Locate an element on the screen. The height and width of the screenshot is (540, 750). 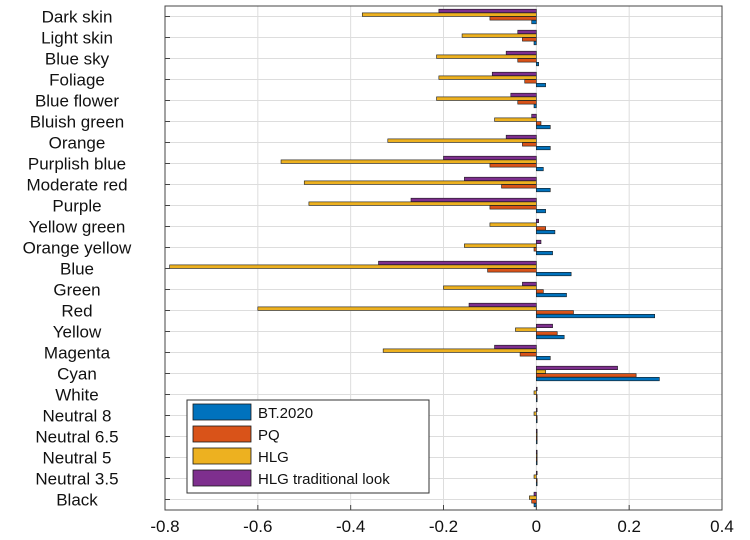
bar-blue-sky-bt-2020 is located at coordinates (537, 64).